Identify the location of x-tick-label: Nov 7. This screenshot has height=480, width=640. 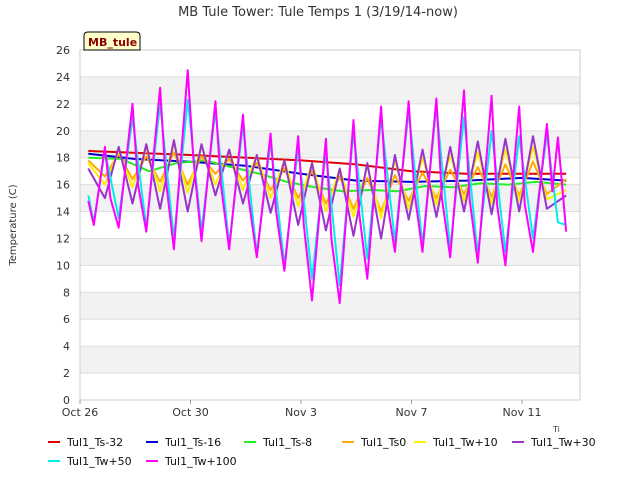
(412, 412).